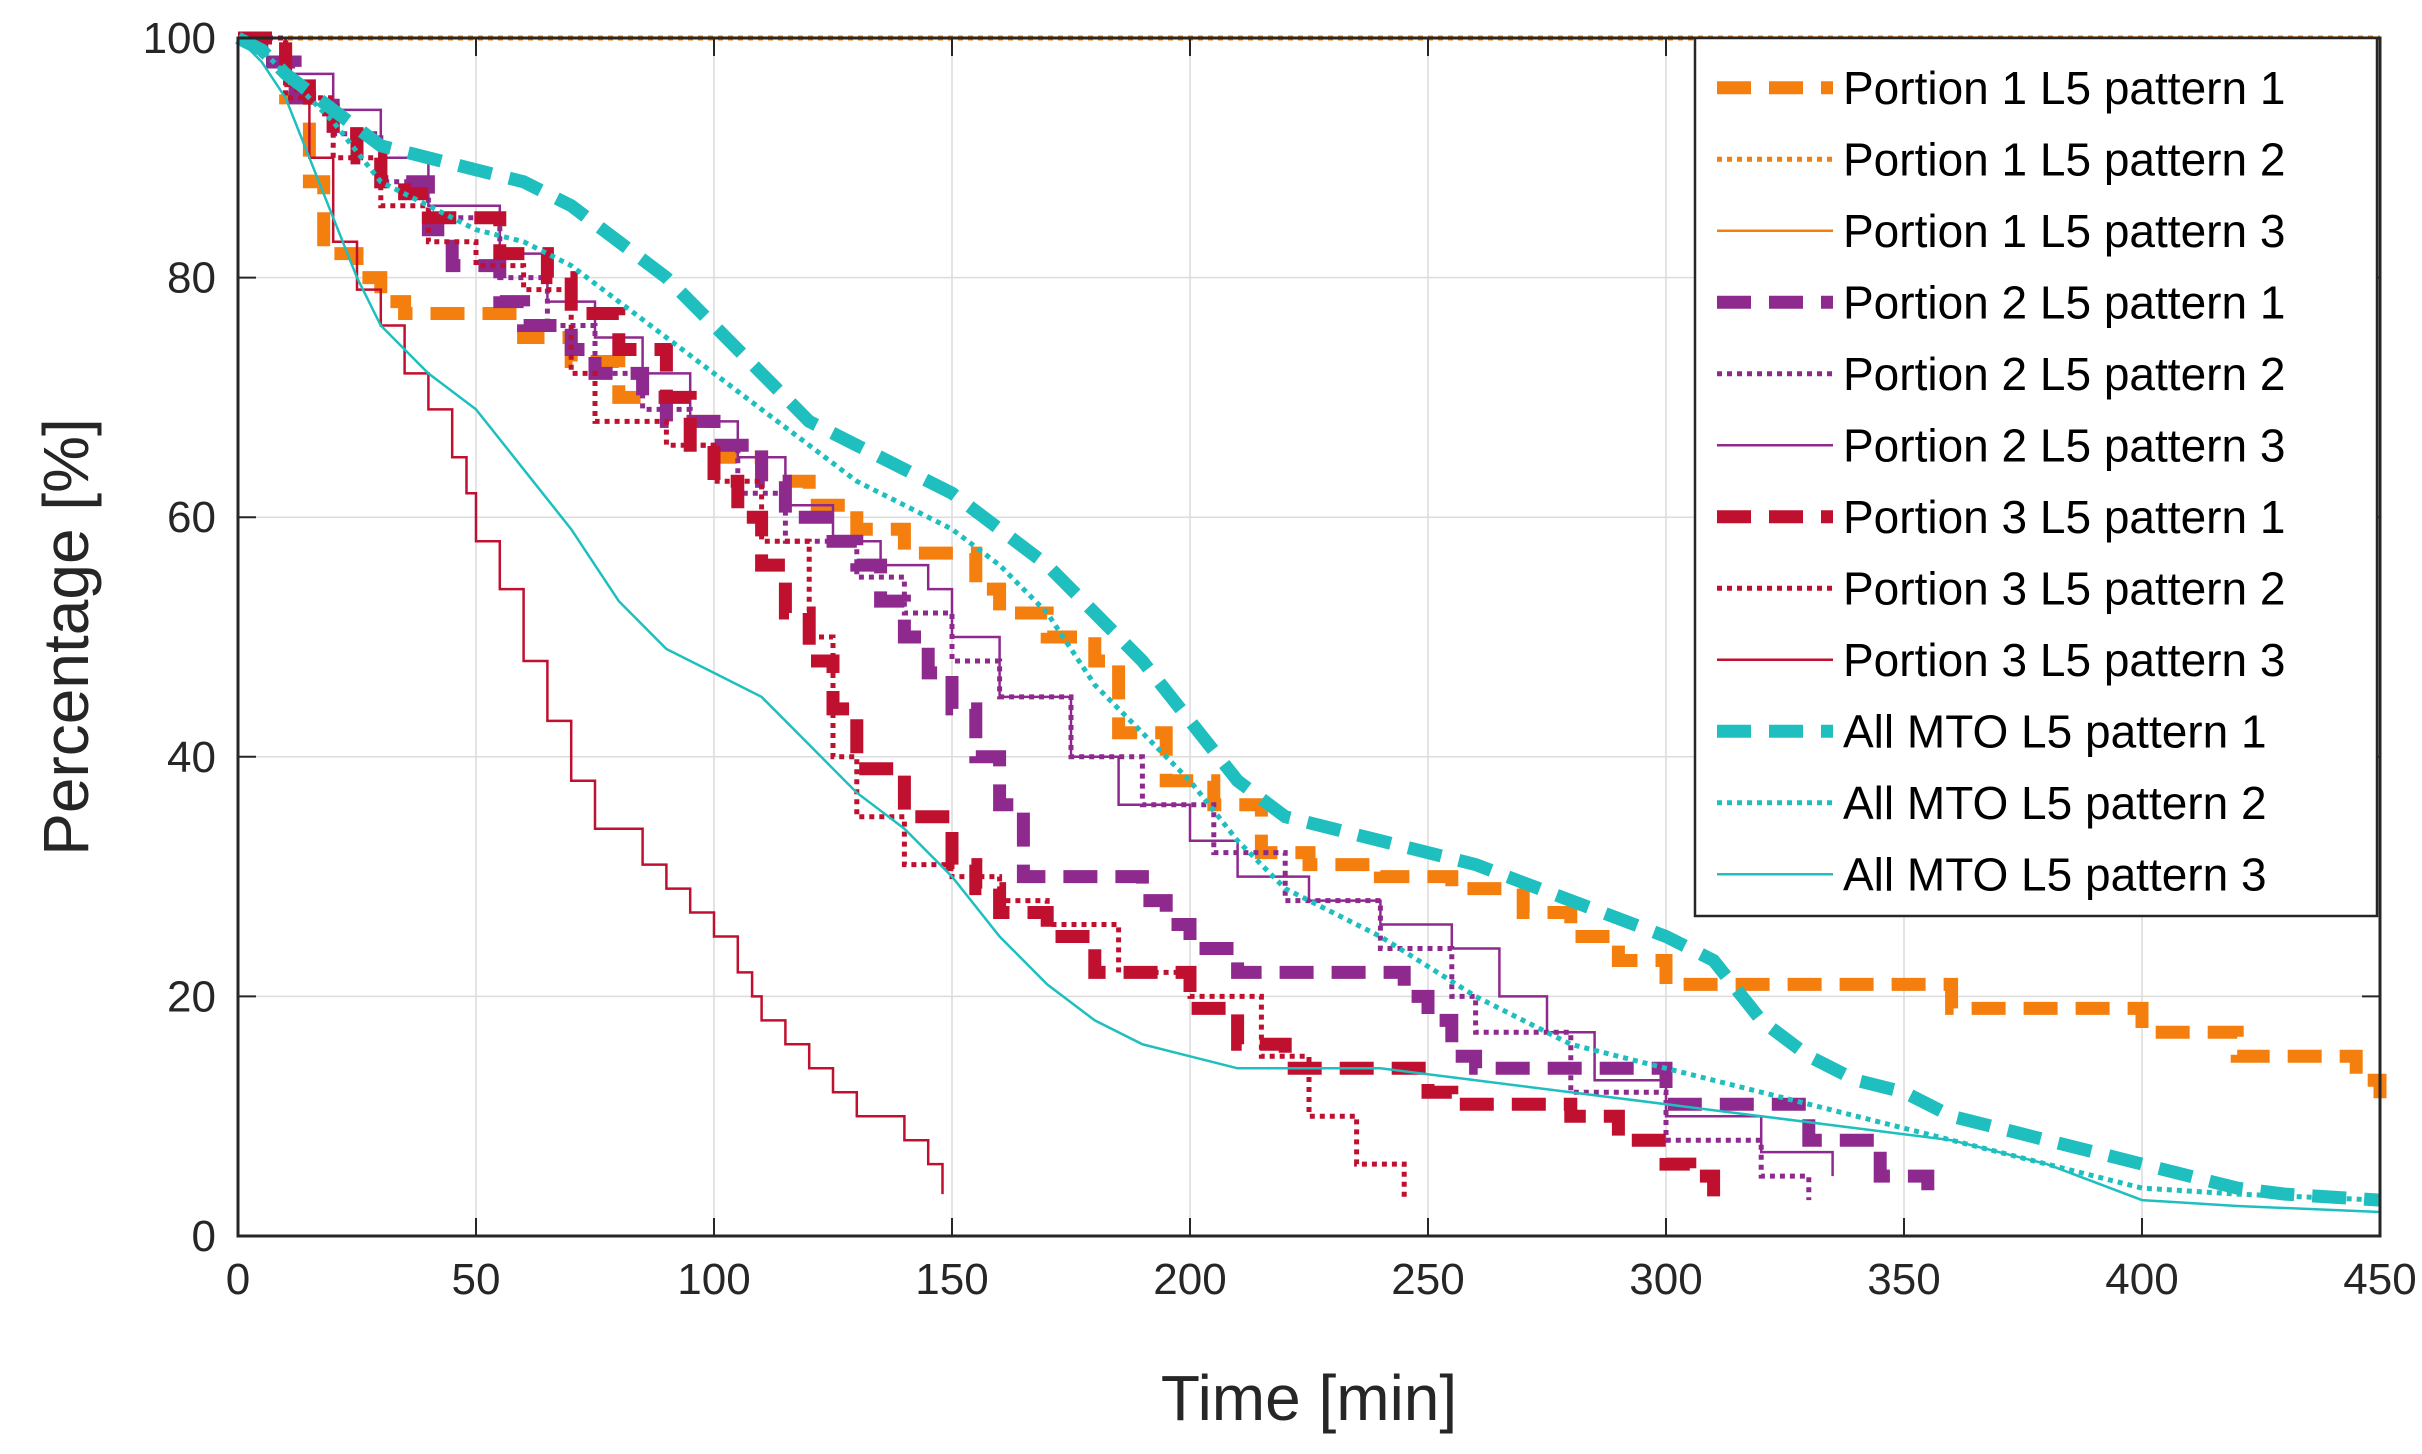  I want to click on y-tick-label: 60, so click(191, 517).